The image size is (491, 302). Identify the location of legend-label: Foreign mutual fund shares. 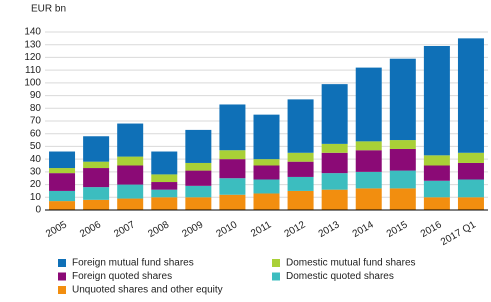
(133, 263).